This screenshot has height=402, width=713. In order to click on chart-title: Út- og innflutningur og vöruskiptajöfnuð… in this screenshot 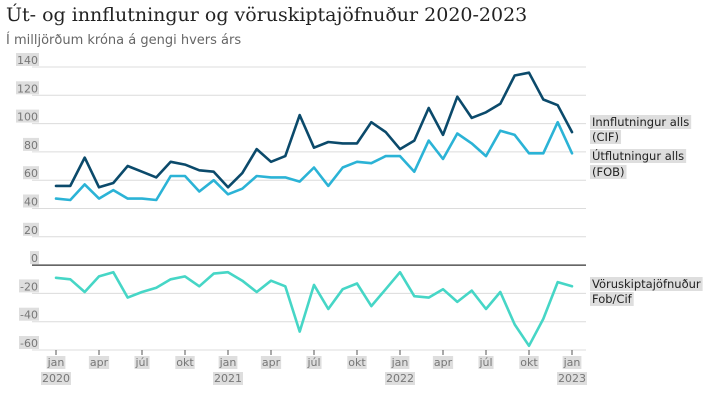, I will do `click(267, 15)`.